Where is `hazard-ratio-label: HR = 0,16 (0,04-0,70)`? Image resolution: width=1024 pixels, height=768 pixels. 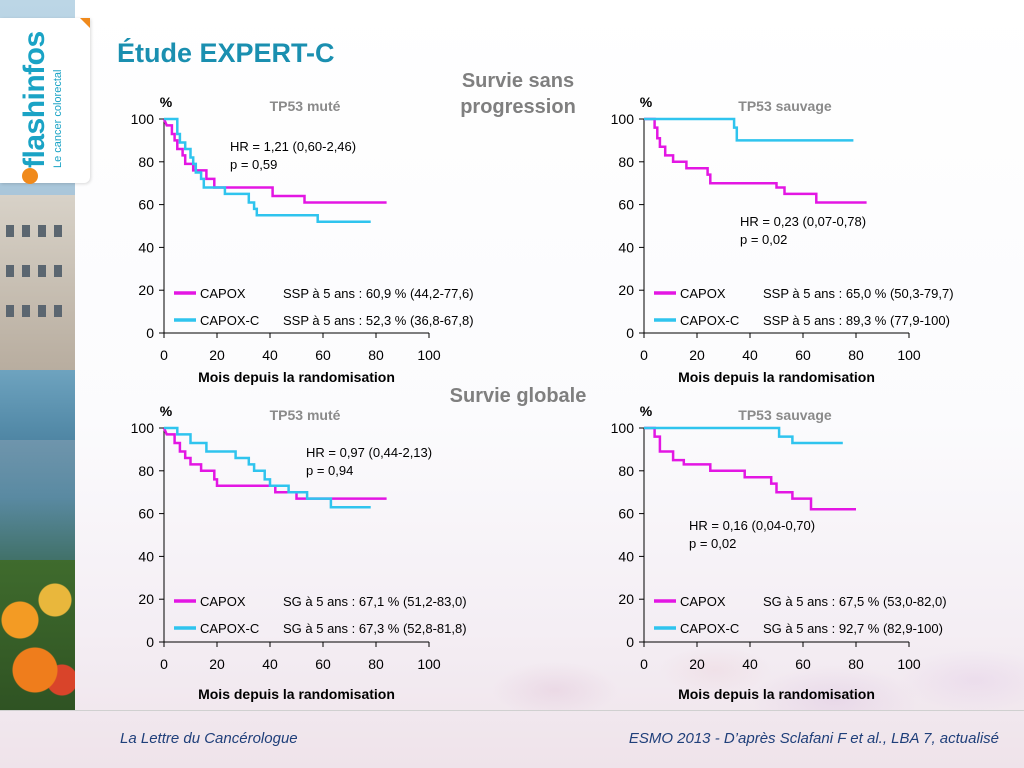 hazard-ratio-label: HR = 0,16 (0,04-0,70) is located at coordinates (752, 525).